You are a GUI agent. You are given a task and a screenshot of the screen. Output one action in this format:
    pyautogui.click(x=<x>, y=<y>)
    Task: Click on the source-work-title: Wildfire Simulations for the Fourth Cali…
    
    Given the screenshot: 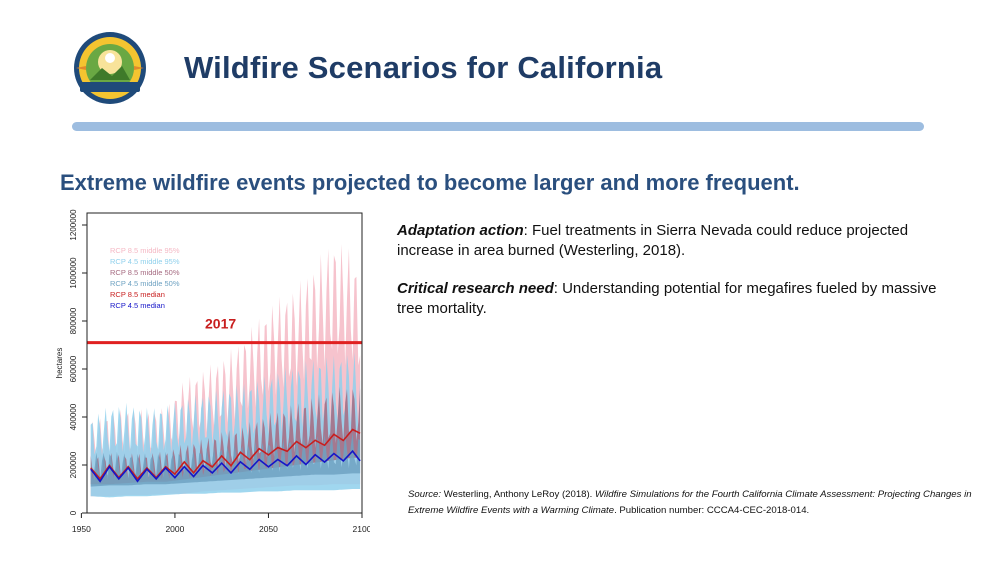 What is the action you would take?
    pyautogui.click(x=690, y=502)
    